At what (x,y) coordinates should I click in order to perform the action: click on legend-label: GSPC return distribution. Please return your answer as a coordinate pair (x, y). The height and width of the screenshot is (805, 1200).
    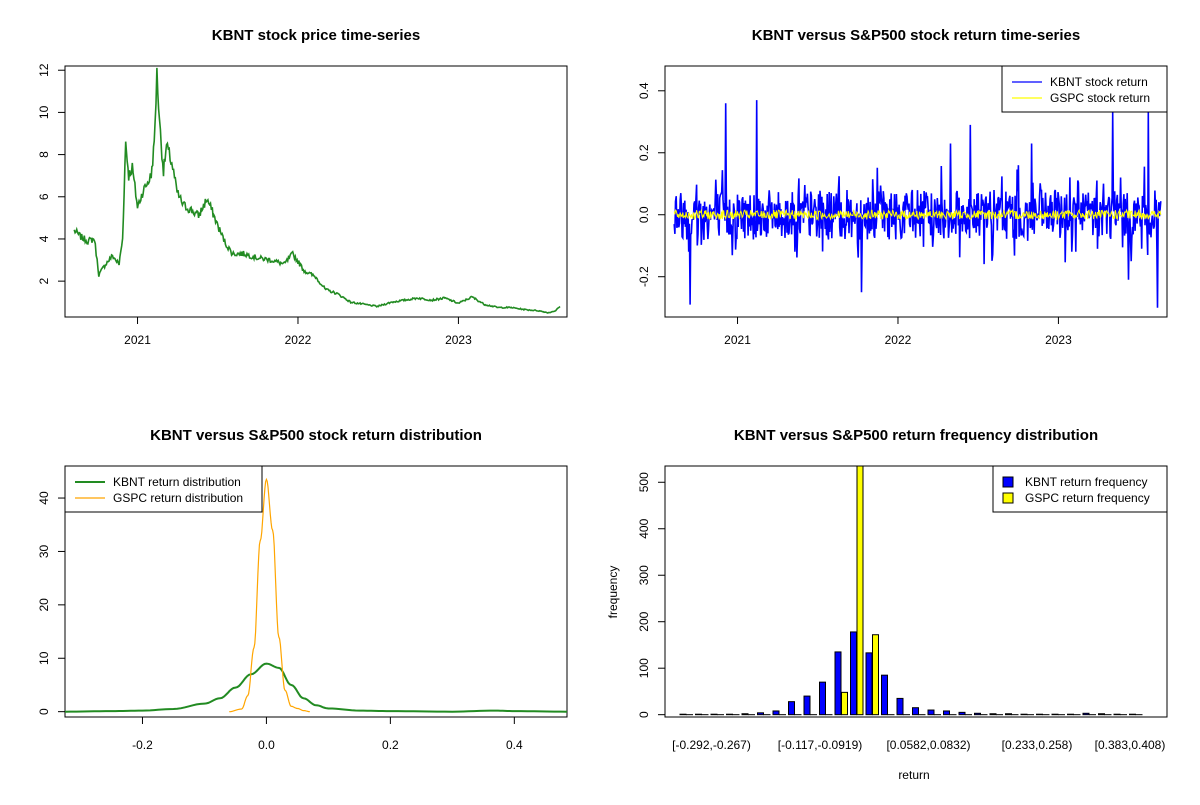
    Looking at the image, I should click on (178, 498).